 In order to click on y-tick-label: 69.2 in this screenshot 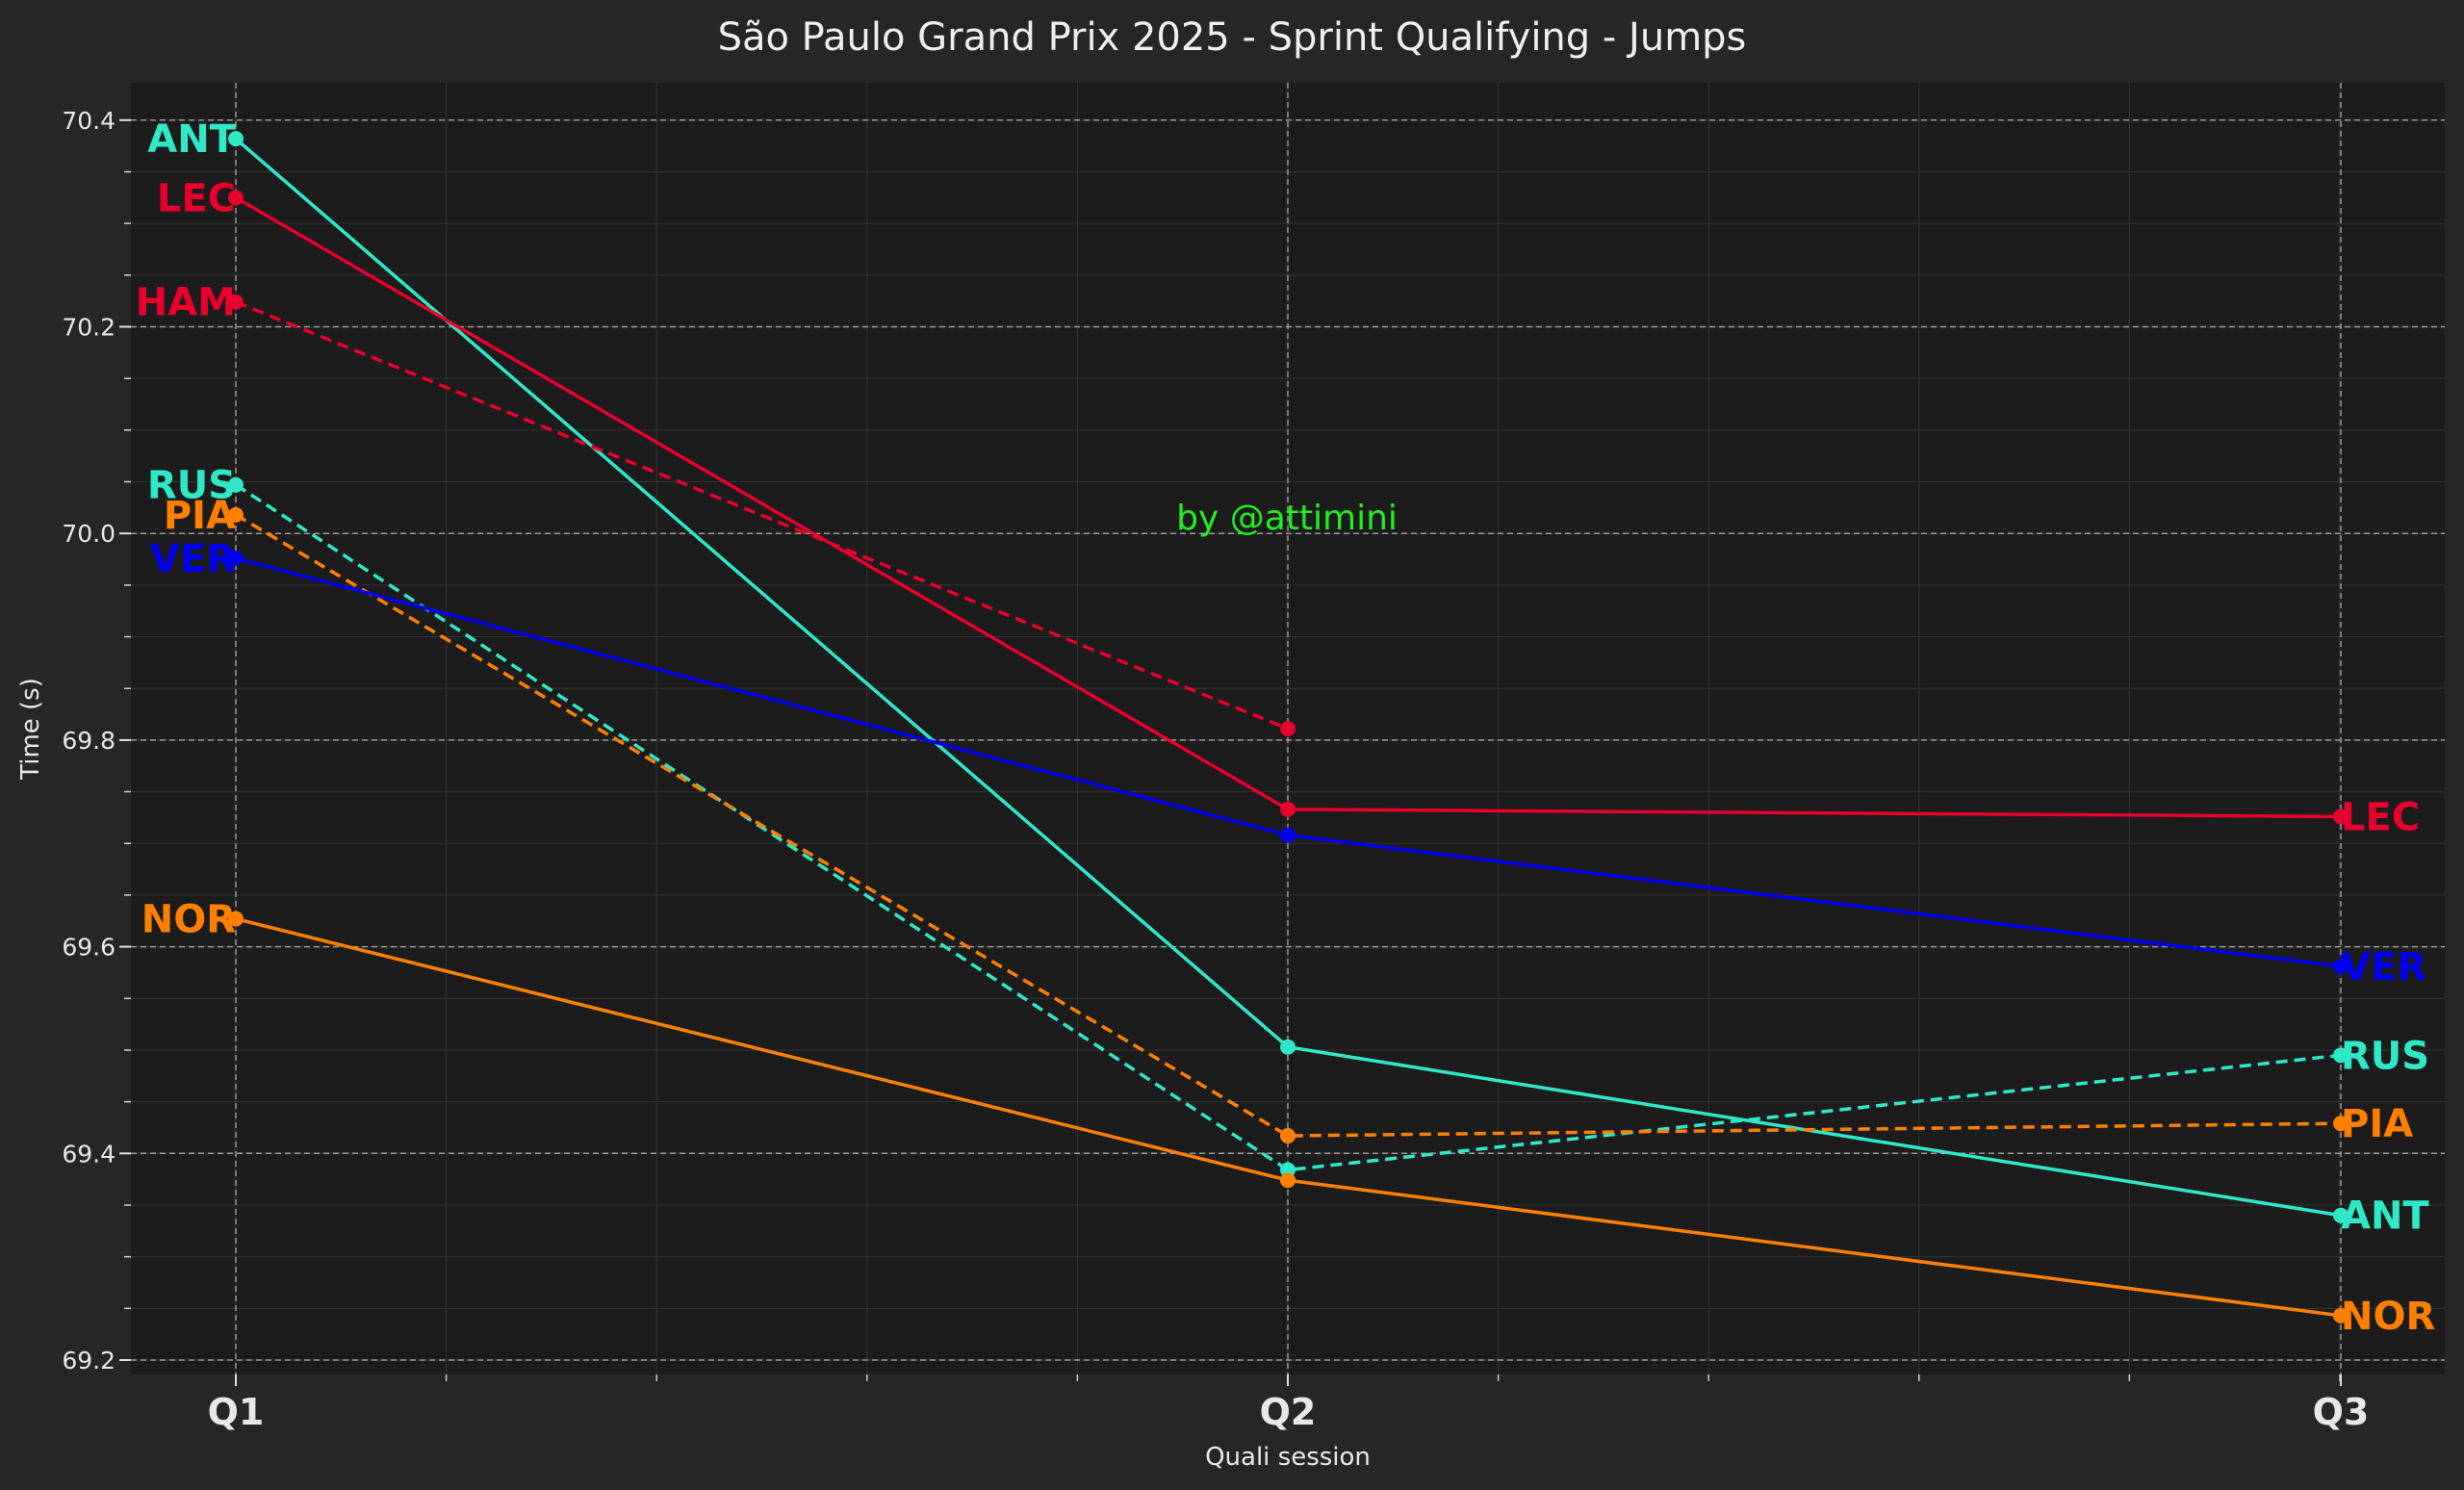, I will do `click(89, 1360)`.